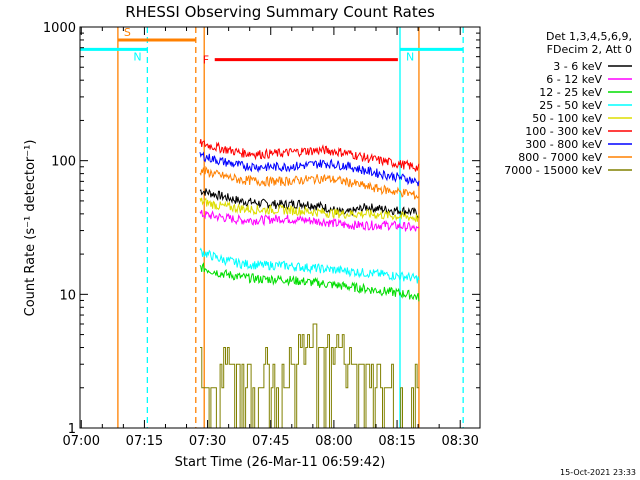  What do you see at coordinates (59, 28) in the screenshot?
I see `y-tick-label: 1000` at bounding box center [59, 28].